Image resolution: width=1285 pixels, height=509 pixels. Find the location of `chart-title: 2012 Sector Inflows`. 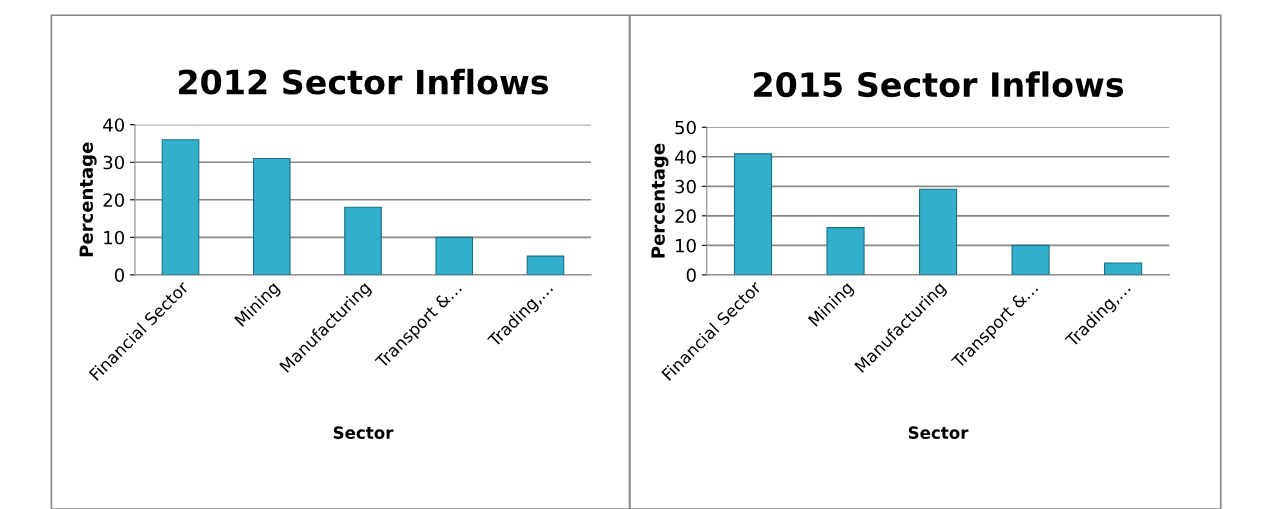

chart-title: 2012 Sector Inflows is located at coordinates (364, 81).